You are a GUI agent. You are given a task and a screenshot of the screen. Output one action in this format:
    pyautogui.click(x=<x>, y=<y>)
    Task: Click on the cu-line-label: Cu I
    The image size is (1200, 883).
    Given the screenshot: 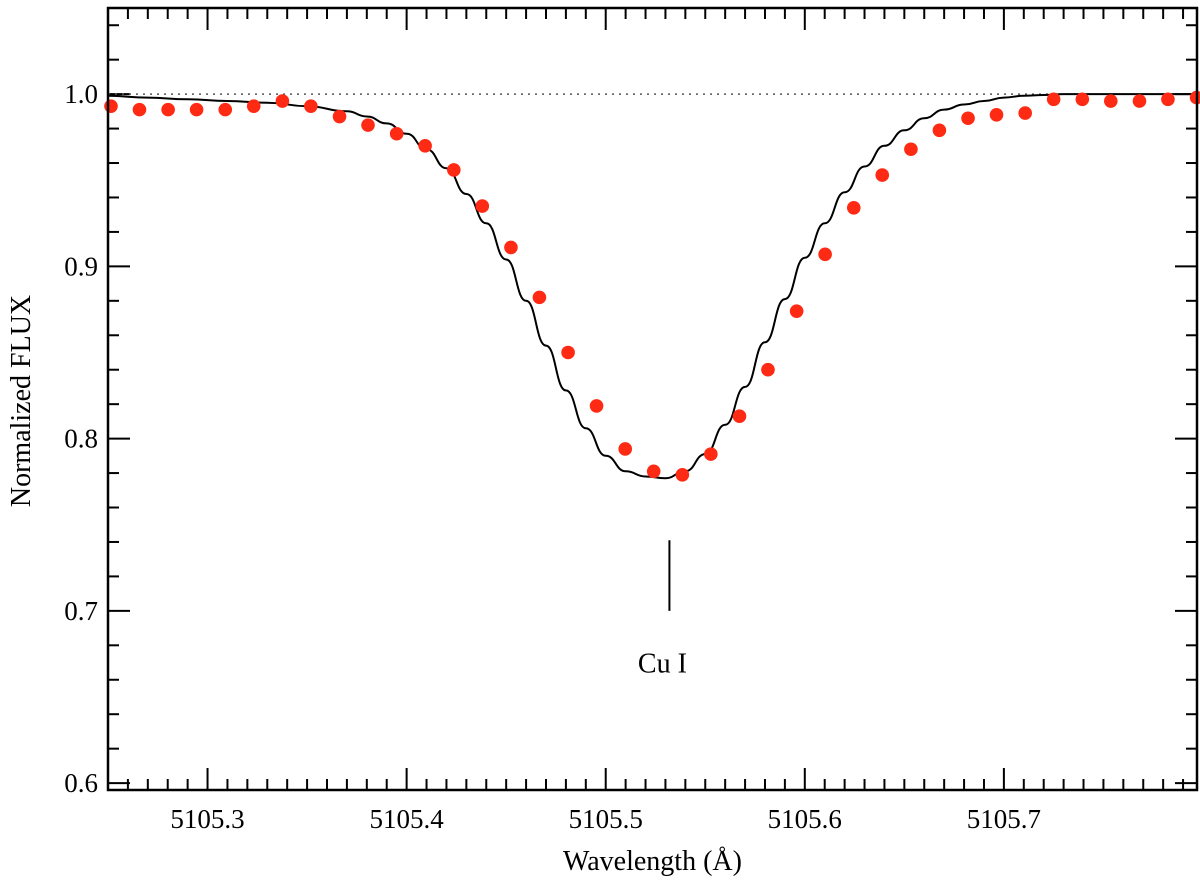 What is the action you would take?
    pyautogui.click(x=662, y=664)
    